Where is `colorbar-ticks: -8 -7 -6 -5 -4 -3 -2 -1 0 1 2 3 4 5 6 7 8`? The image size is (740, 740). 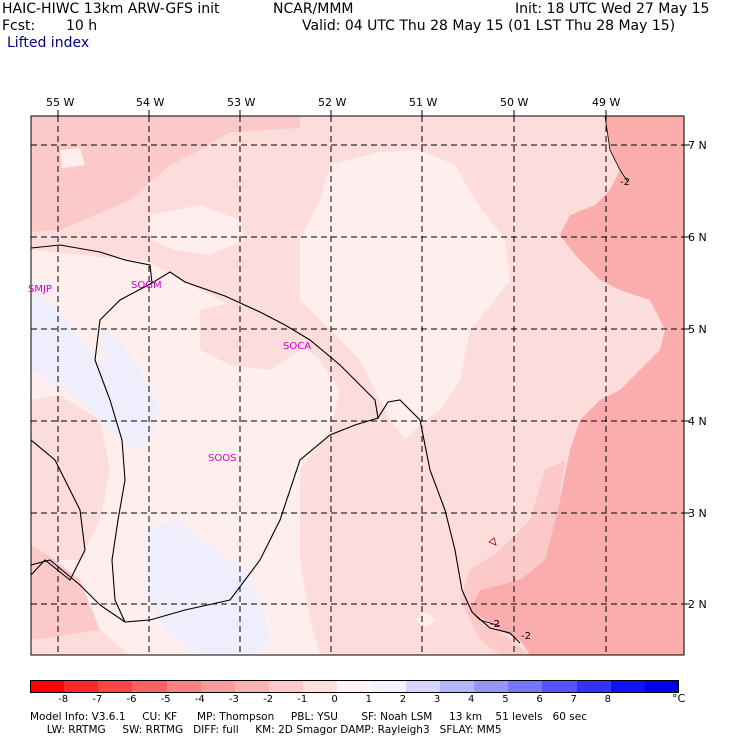
colorbar-ticks: -8 -7 -6 -5 -4 -3 -2 -1 0 1 2 3 4 5 6 7 8 is located at coordinates (370, 700).